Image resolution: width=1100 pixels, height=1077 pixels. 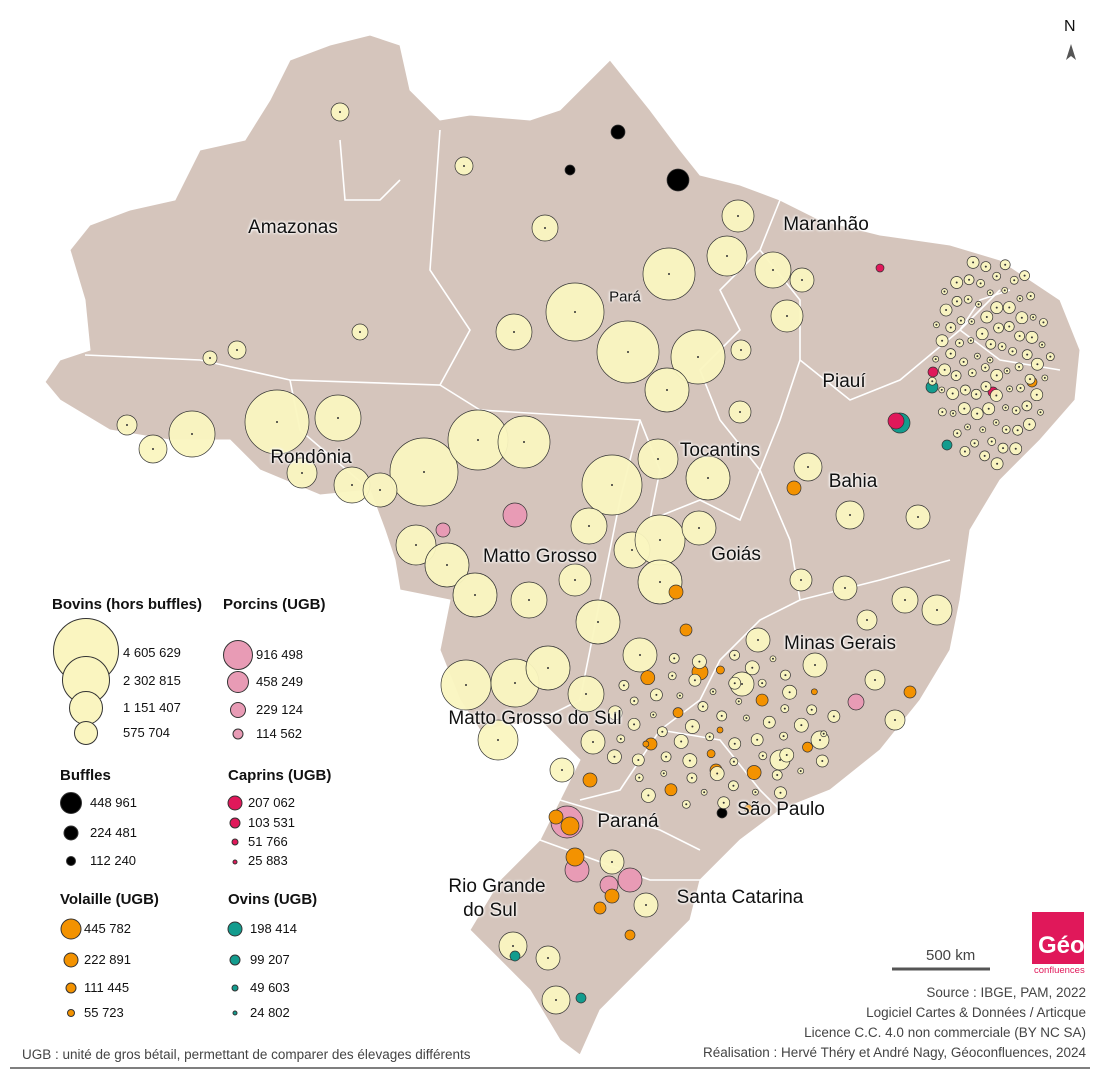 I want to click on legend-bovins-value: 4 605 629, so click(x=152, y=652).